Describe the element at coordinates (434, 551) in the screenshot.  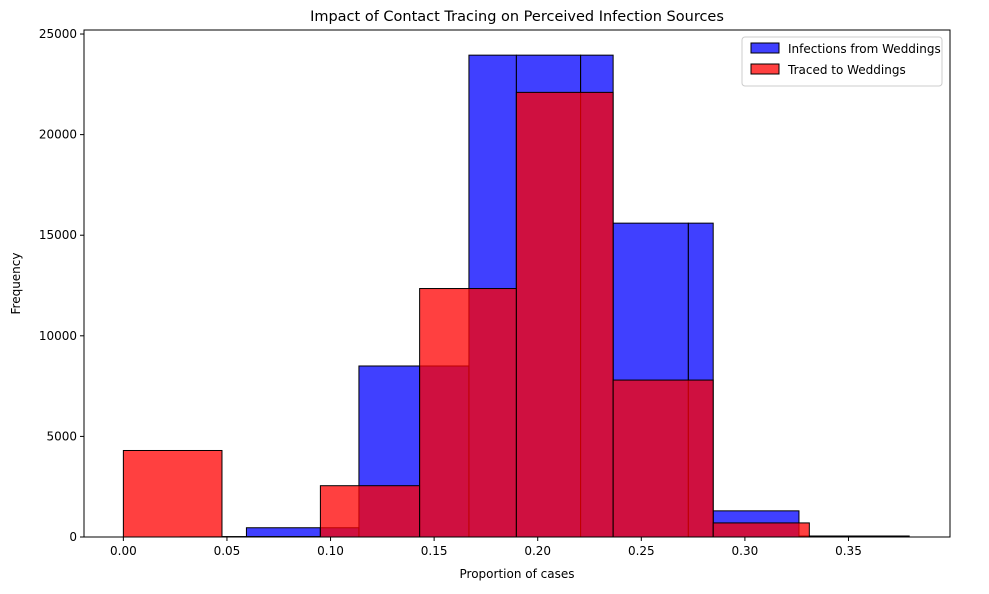
I see `x-tick-label: 0.15` at that location.